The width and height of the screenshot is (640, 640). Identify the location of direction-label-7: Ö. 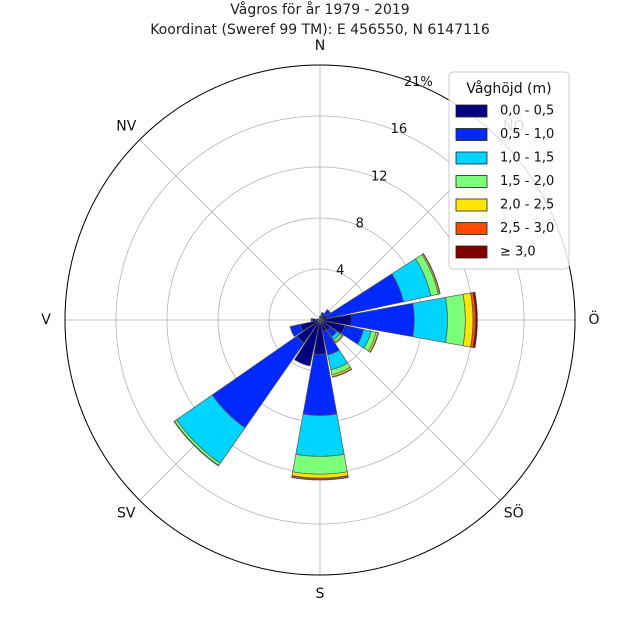
(593, 319).